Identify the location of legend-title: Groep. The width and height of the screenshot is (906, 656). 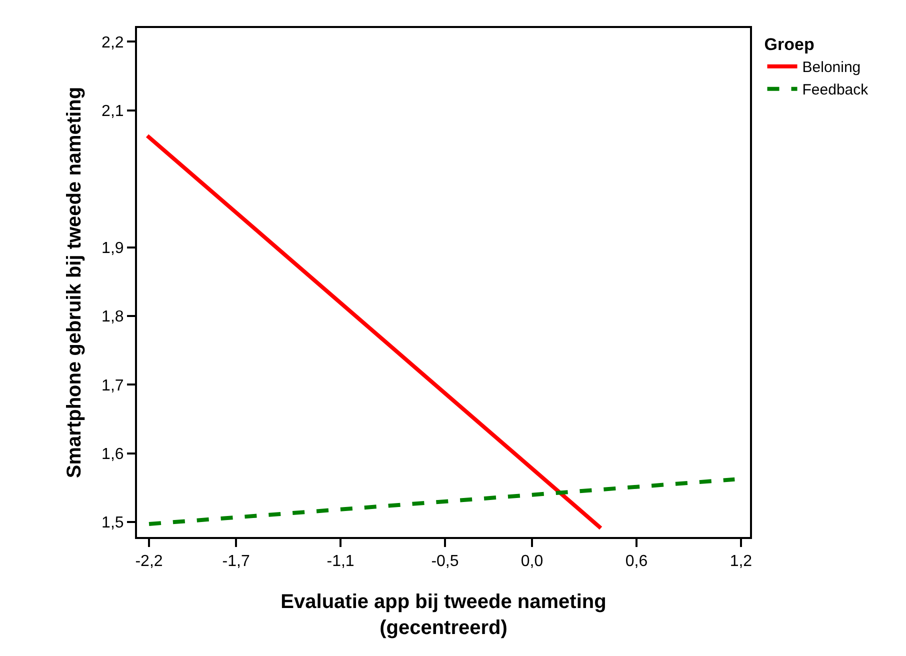
(789, 44).